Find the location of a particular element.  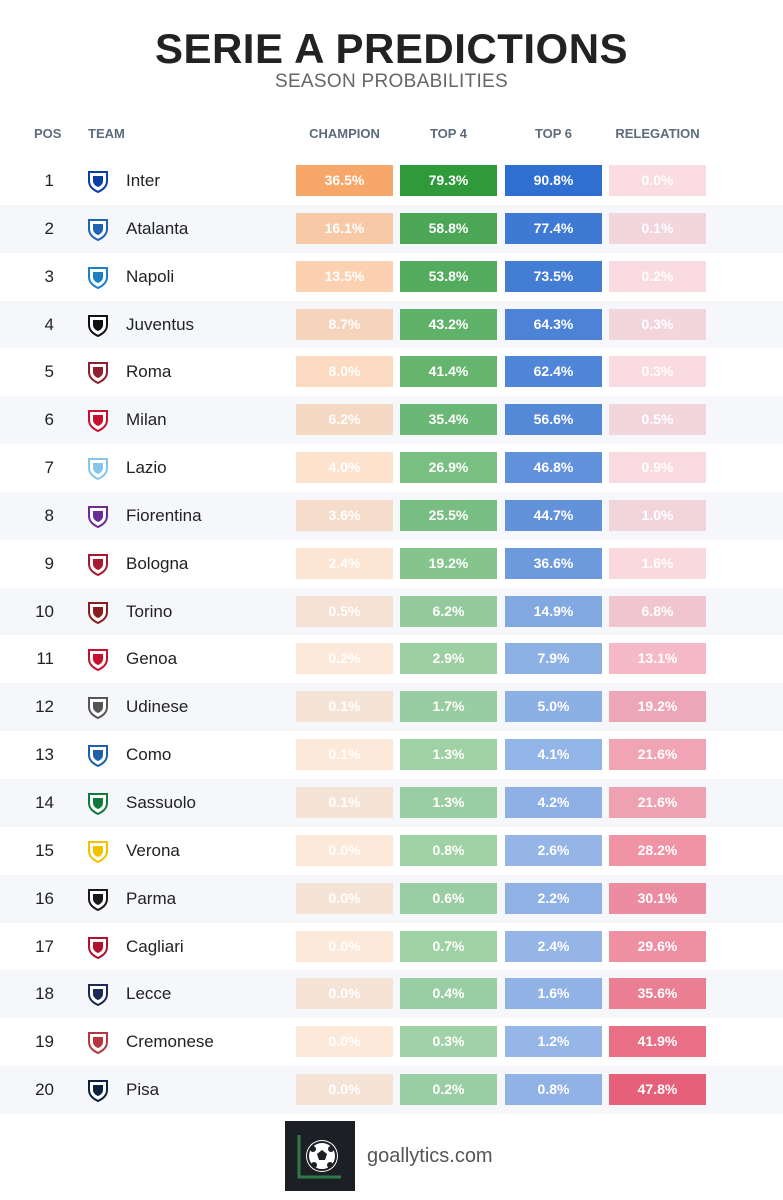

row-team-name: Roma is located at coordinates (149, 372).